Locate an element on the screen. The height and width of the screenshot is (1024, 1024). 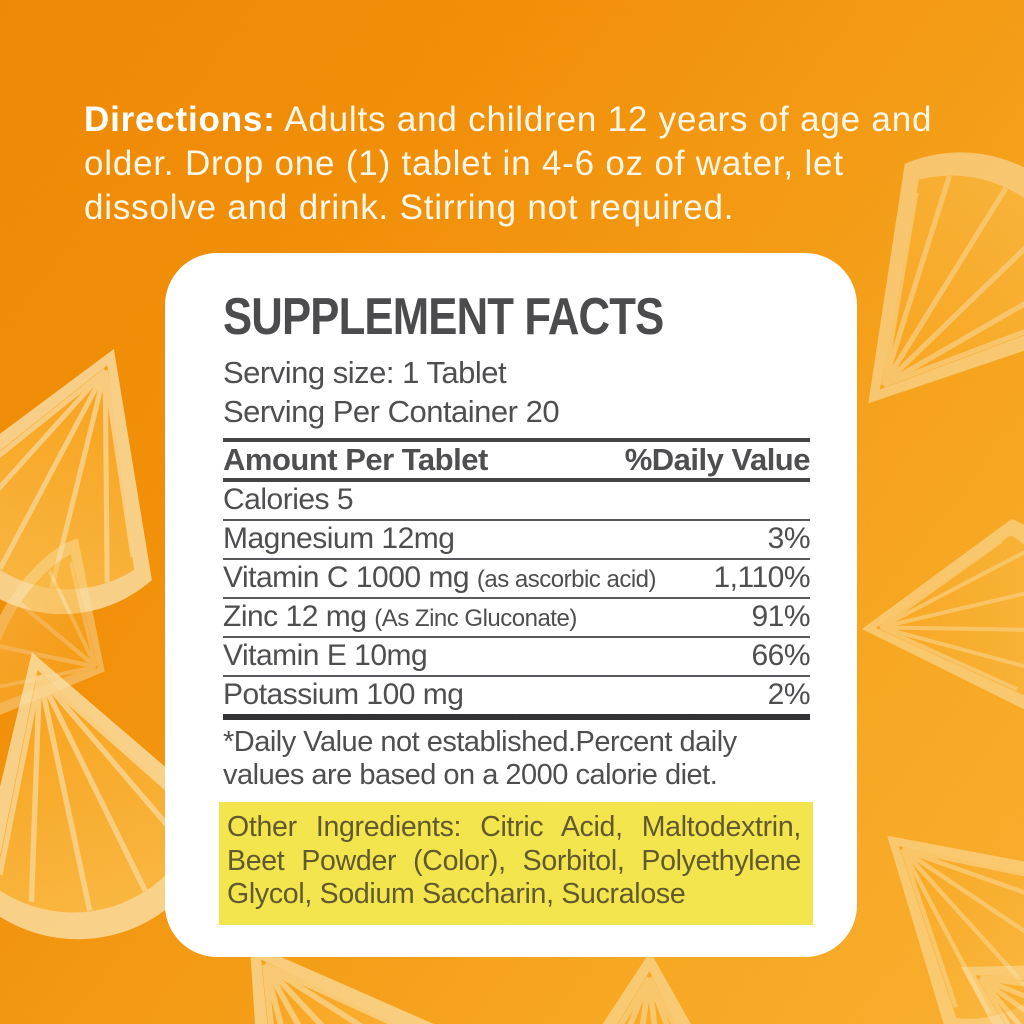
panel-title: SUPPLEMENT FACTS is located at coordinates (443, 317).